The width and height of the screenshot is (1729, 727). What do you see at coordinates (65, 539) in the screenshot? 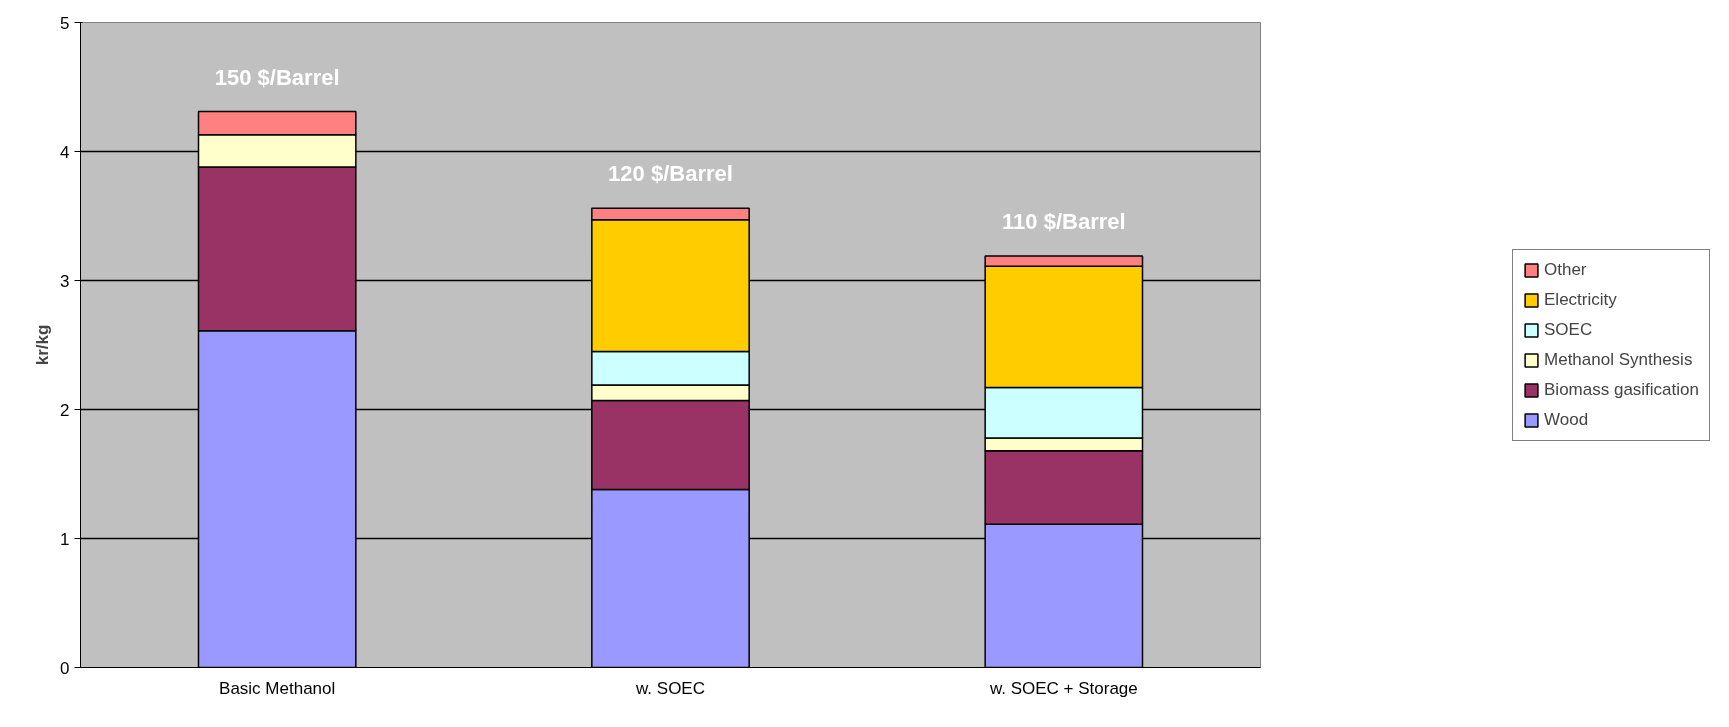
I see `y-tick-label: 1` at bounding box center [65, 539].